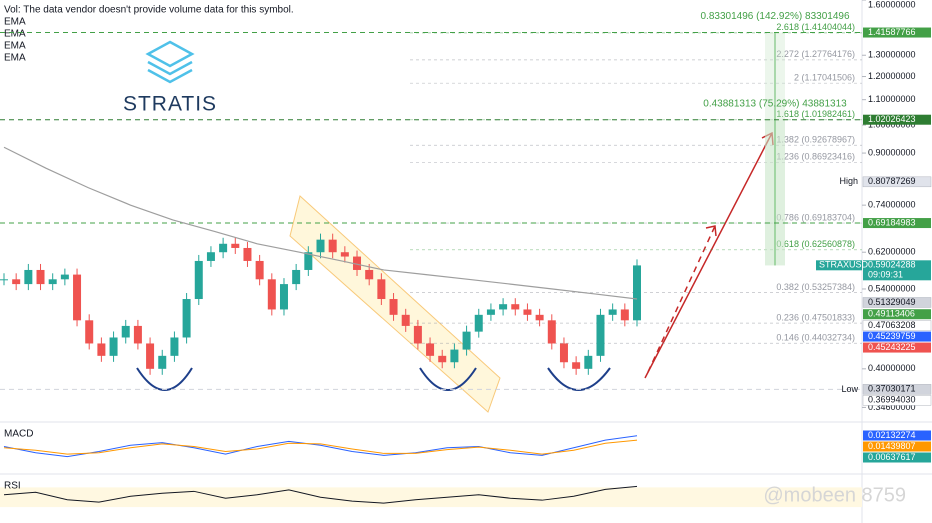 This screenshot has width=932, height=523. What do you see at coordinates (892, 400) in the screenshot?
I see `price-tag-label: 0.36994030` at bounding box center [892, 400].